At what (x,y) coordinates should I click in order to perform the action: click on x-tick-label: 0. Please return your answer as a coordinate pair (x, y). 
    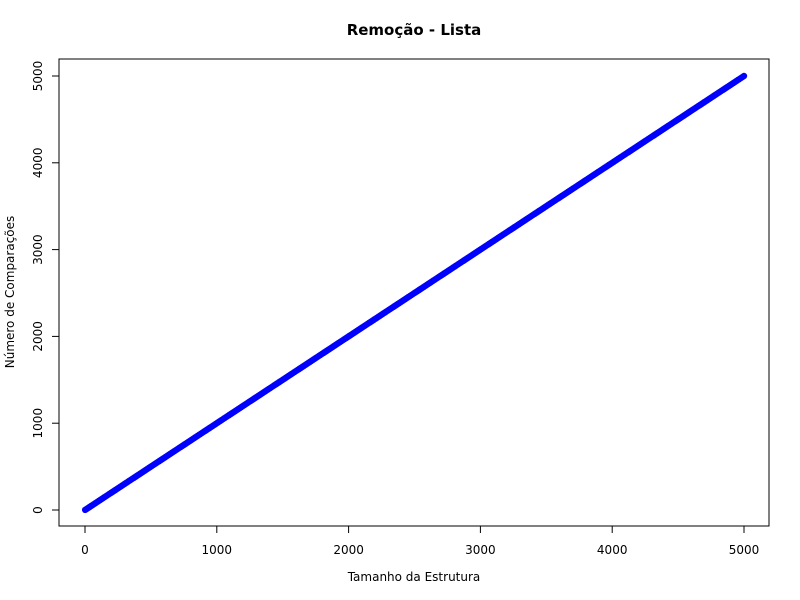
    Looking at the image, I should click on (85, 550).